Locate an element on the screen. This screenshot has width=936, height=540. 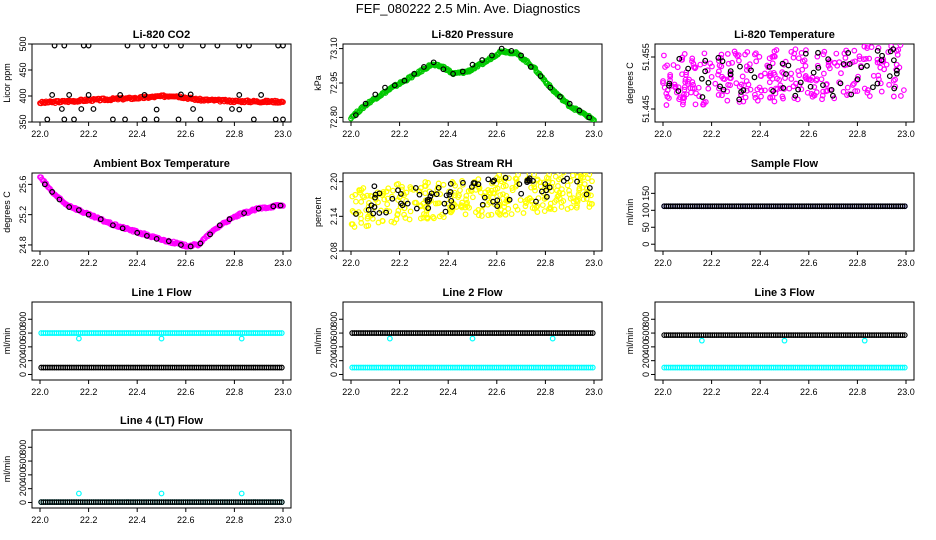
plot-area is located at coordinates (472, 83).